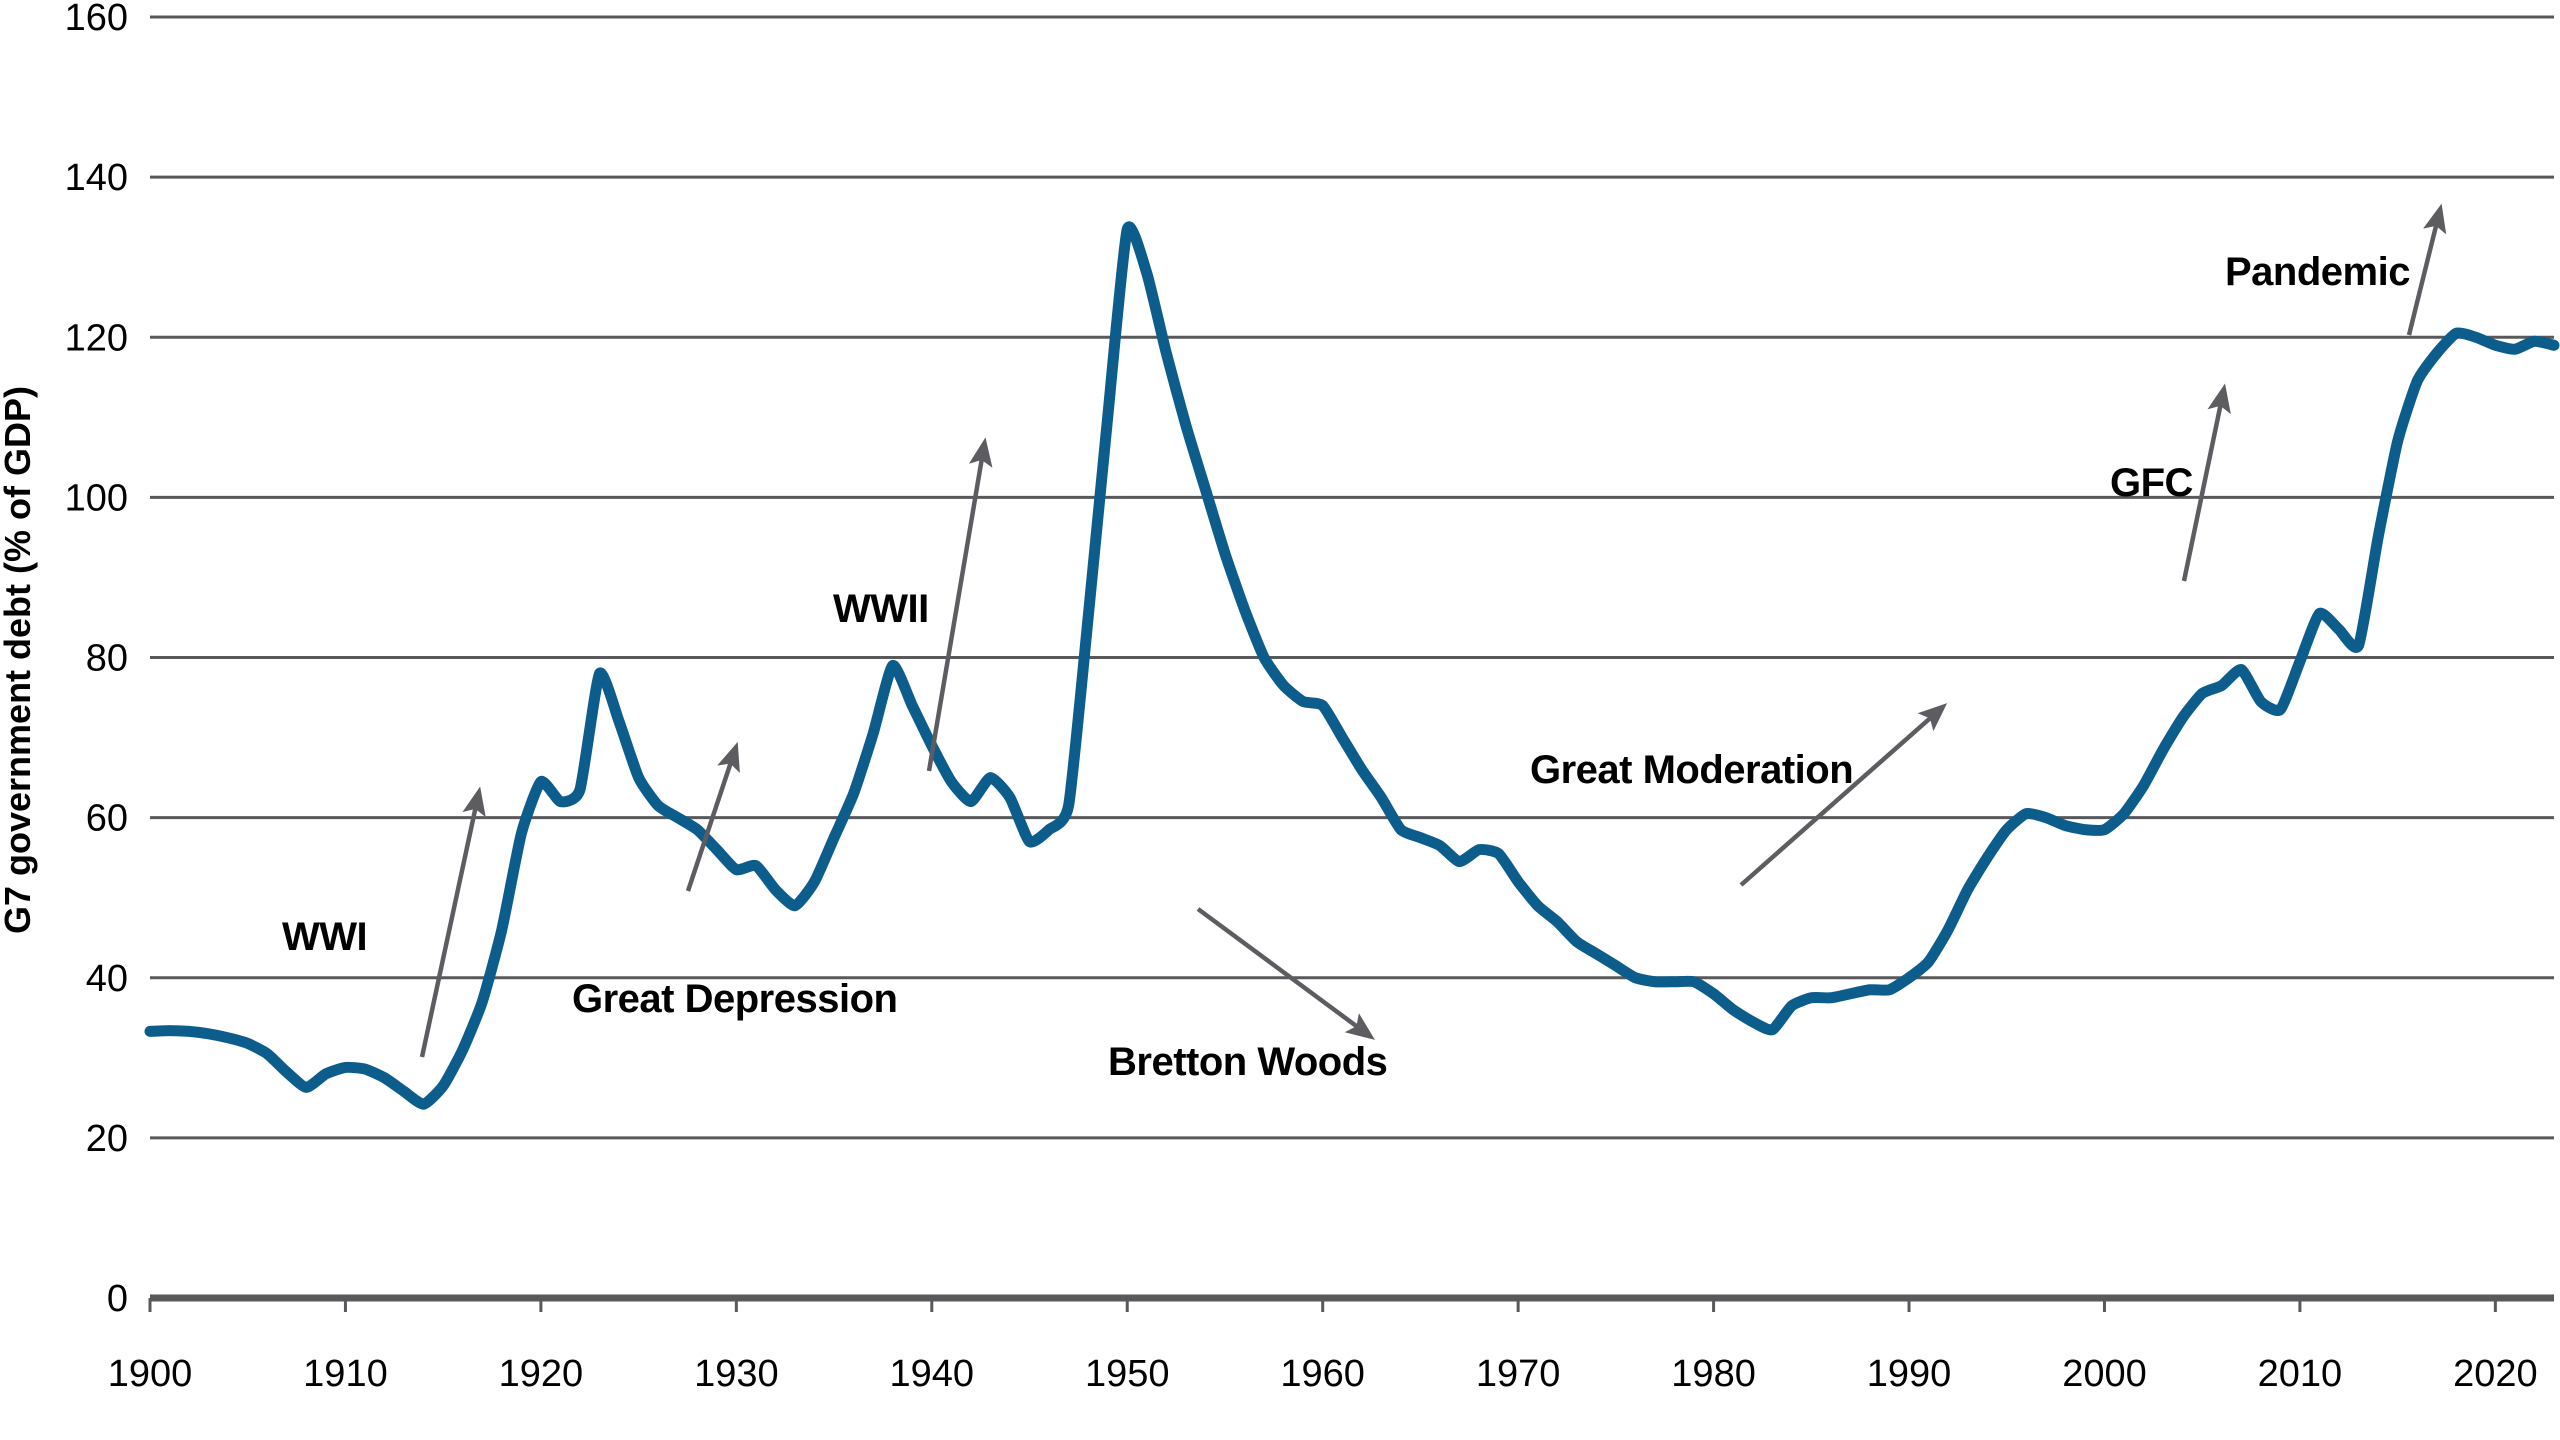 The width and height of the screenshot is (2560, 1440). What do you see at coordinates (2300, 1374) in the screenshot?
I see `x-tick-label: 2010` at bounding box center [2300, 1374].